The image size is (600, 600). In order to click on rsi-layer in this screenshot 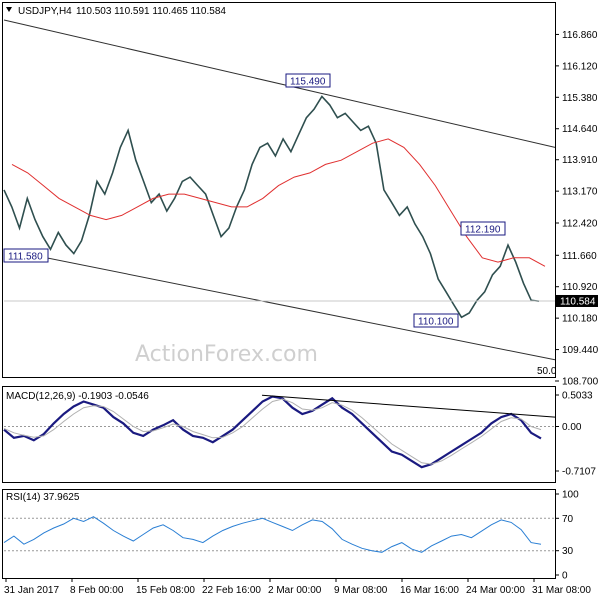, I will do `click(279, 534)`.